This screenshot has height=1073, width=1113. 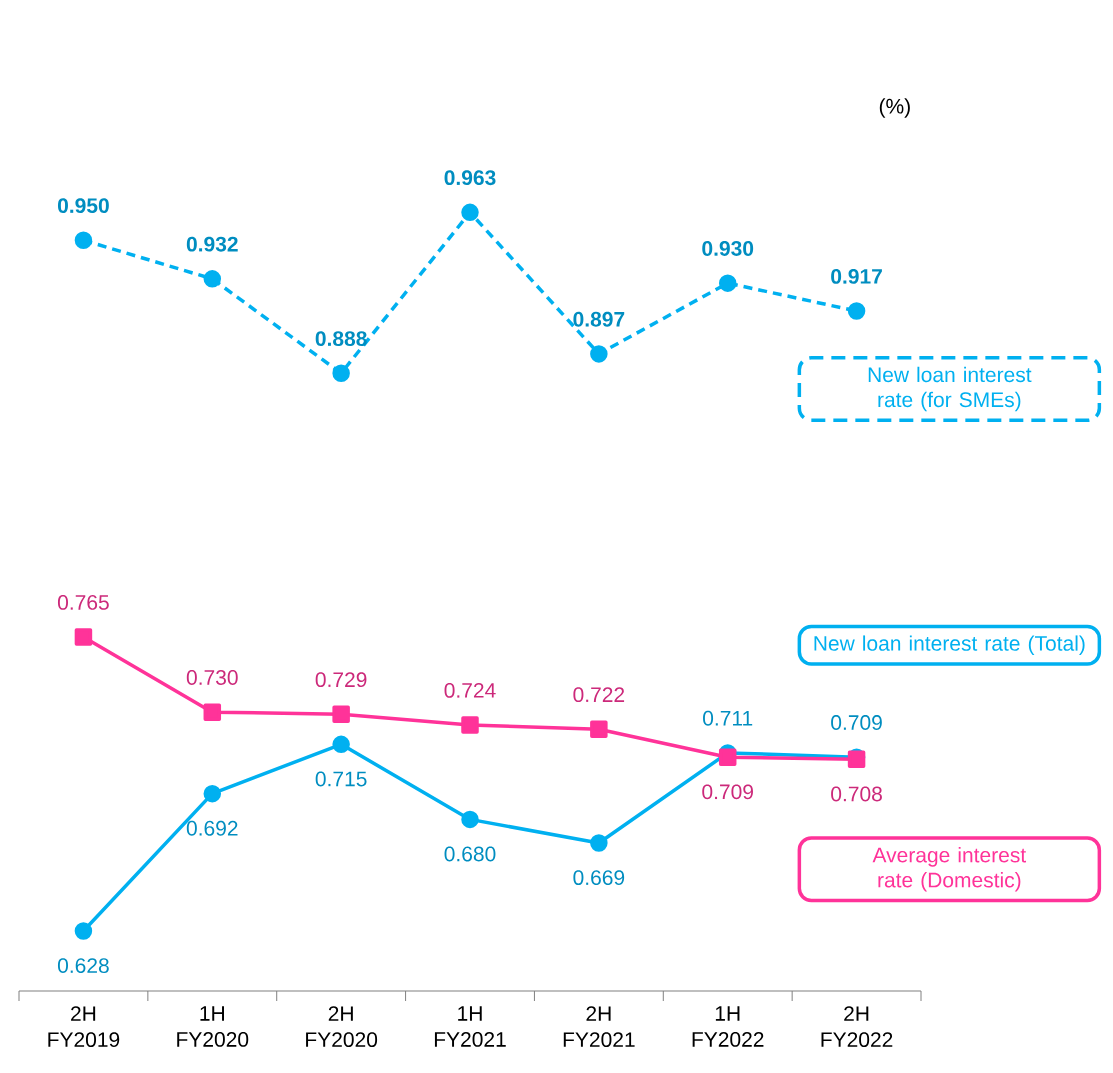 What do you see at coordinates (341, 680) in the screenshot?
I see `data-label: 0.729` at bounding box center [341, 680].